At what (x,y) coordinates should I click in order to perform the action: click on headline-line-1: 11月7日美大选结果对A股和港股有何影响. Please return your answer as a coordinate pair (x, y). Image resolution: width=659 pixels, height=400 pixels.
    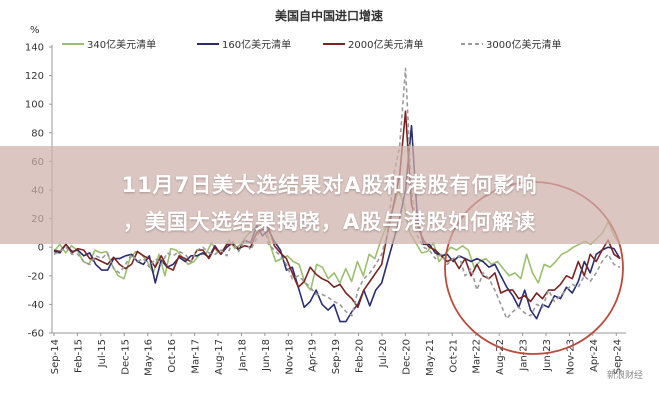
    Looking at the image, I should click on (329, 185).